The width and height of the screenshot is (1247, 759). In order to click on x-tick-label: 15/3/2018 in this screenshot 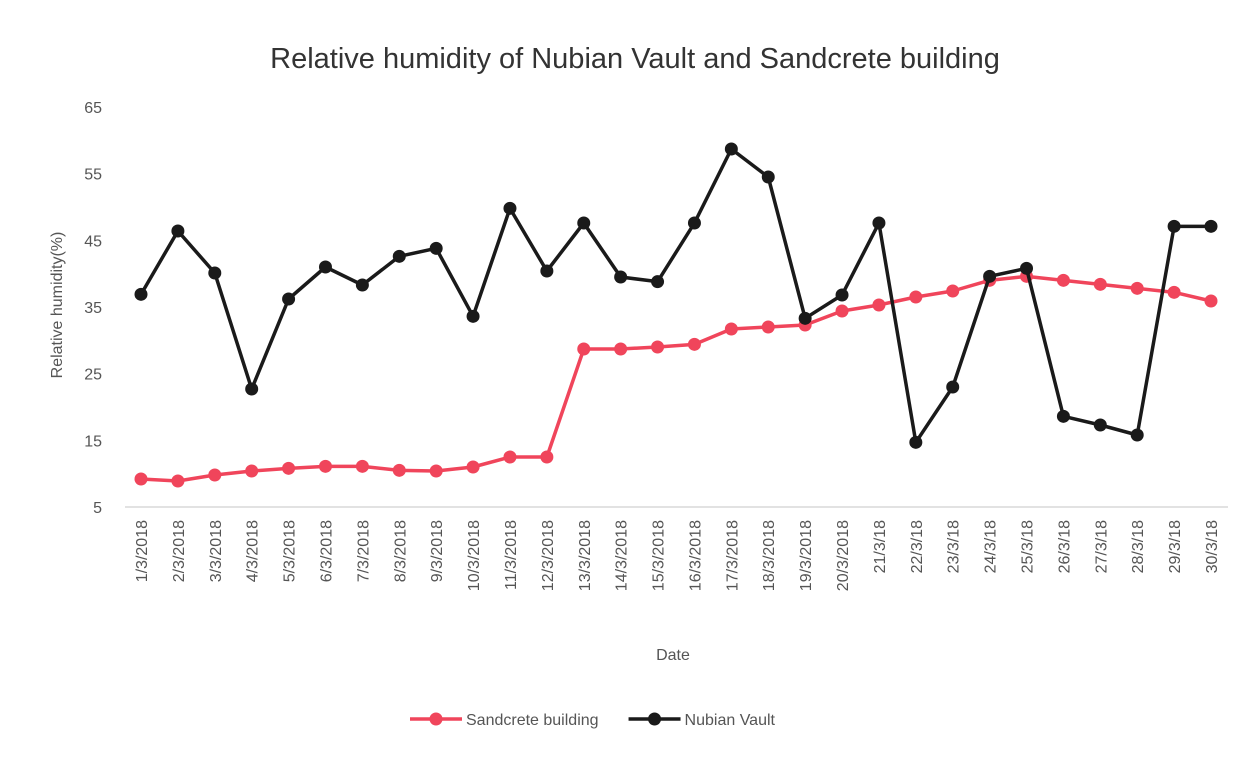, I will do `click(659, 555)`.